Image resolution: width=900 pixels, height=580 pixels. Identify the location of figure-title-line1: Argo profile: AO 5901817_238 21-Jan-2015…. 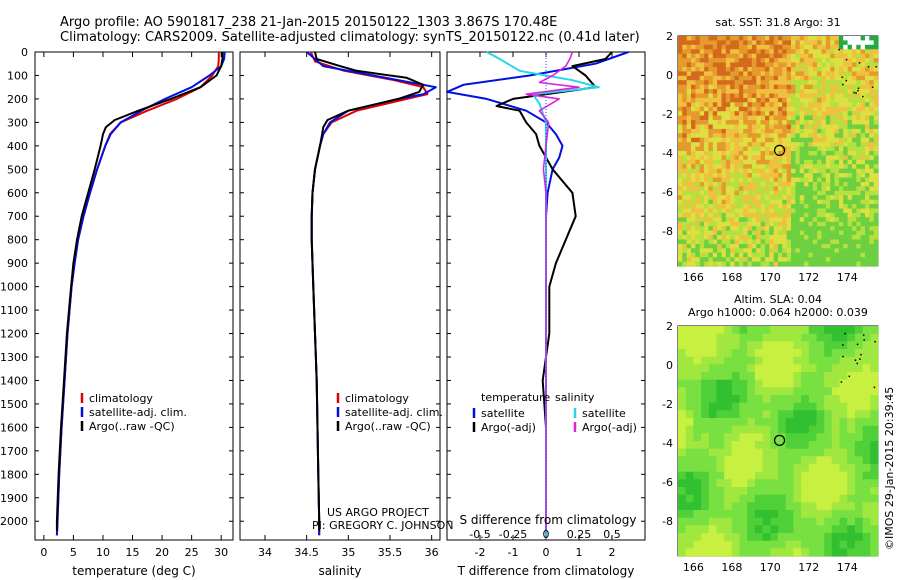
(309, 22).